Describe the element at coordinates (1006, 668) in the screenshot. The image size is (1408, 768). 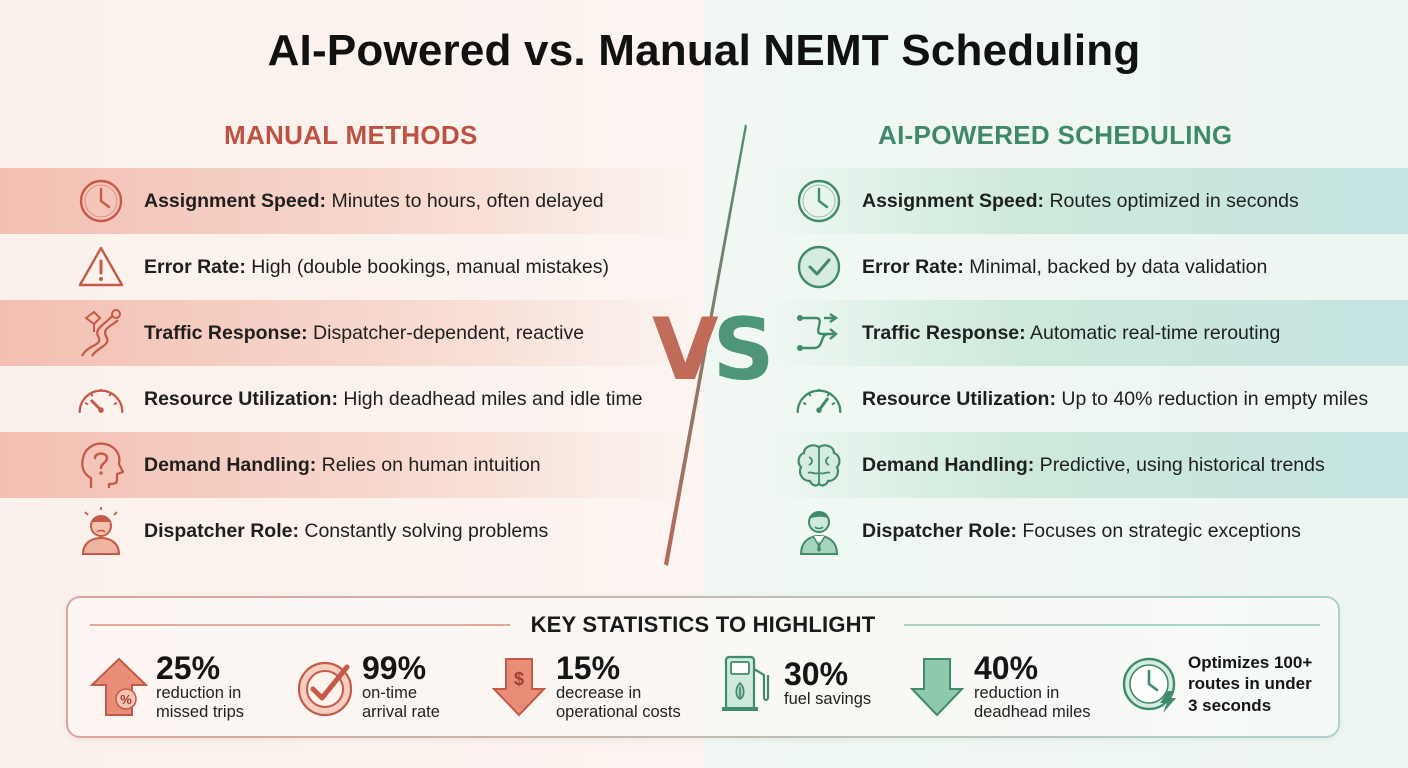
I see `stat-value: 40%` at that location.